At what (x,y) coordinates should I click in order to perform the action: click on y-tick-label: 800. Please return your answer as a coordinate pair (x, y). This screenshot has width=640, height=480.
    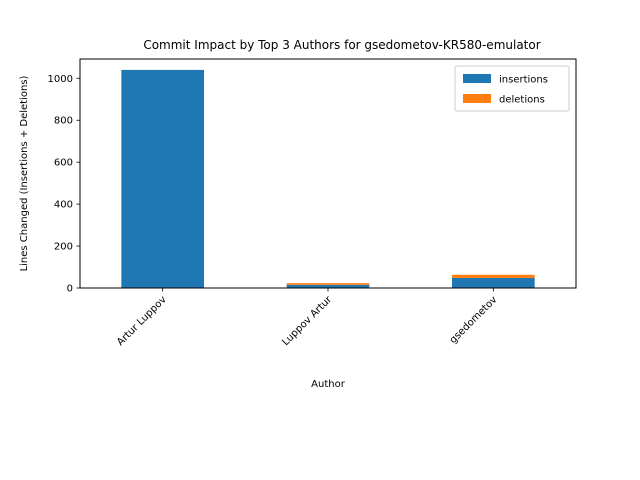
    Looking at the image, I should click on (63, 121).